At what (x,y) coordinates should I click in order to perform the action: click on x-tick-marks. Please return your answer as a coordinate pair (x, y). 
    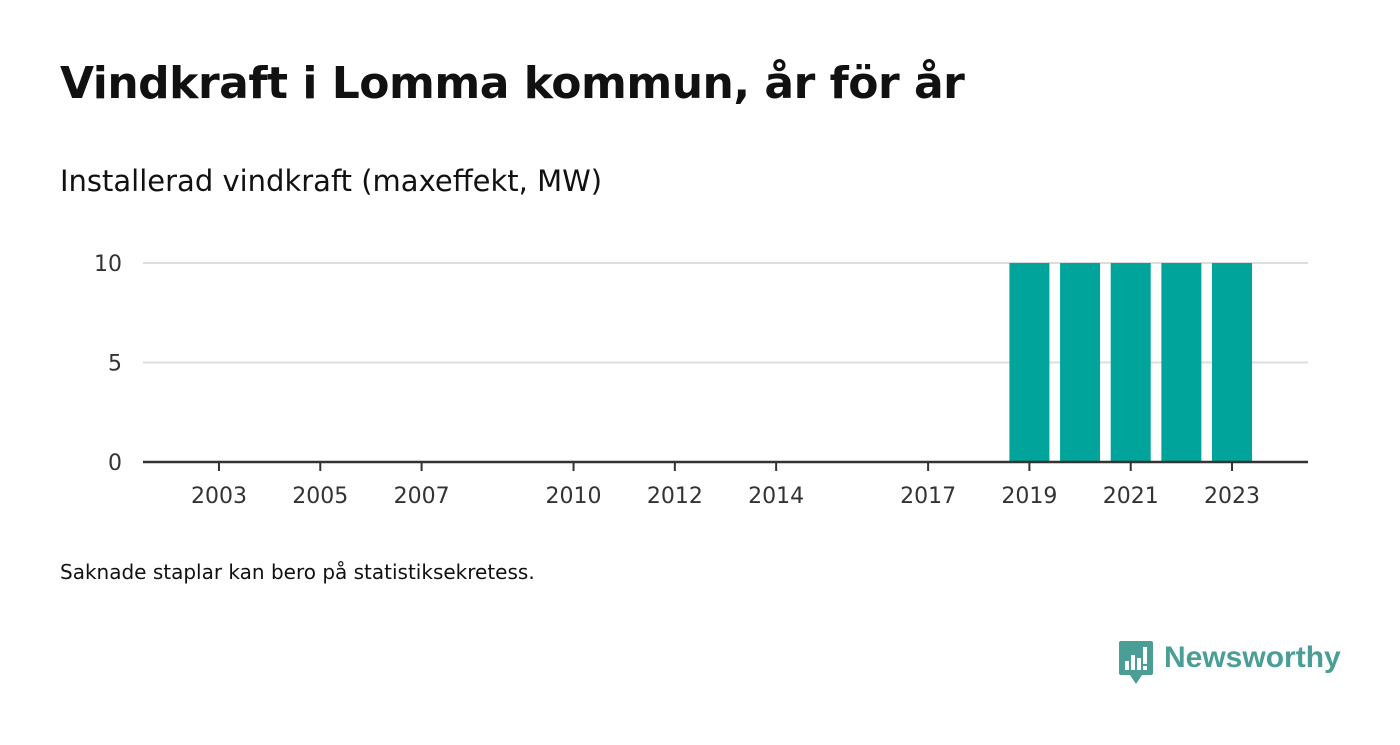
    Looking at the image, I should click on (725, 466).